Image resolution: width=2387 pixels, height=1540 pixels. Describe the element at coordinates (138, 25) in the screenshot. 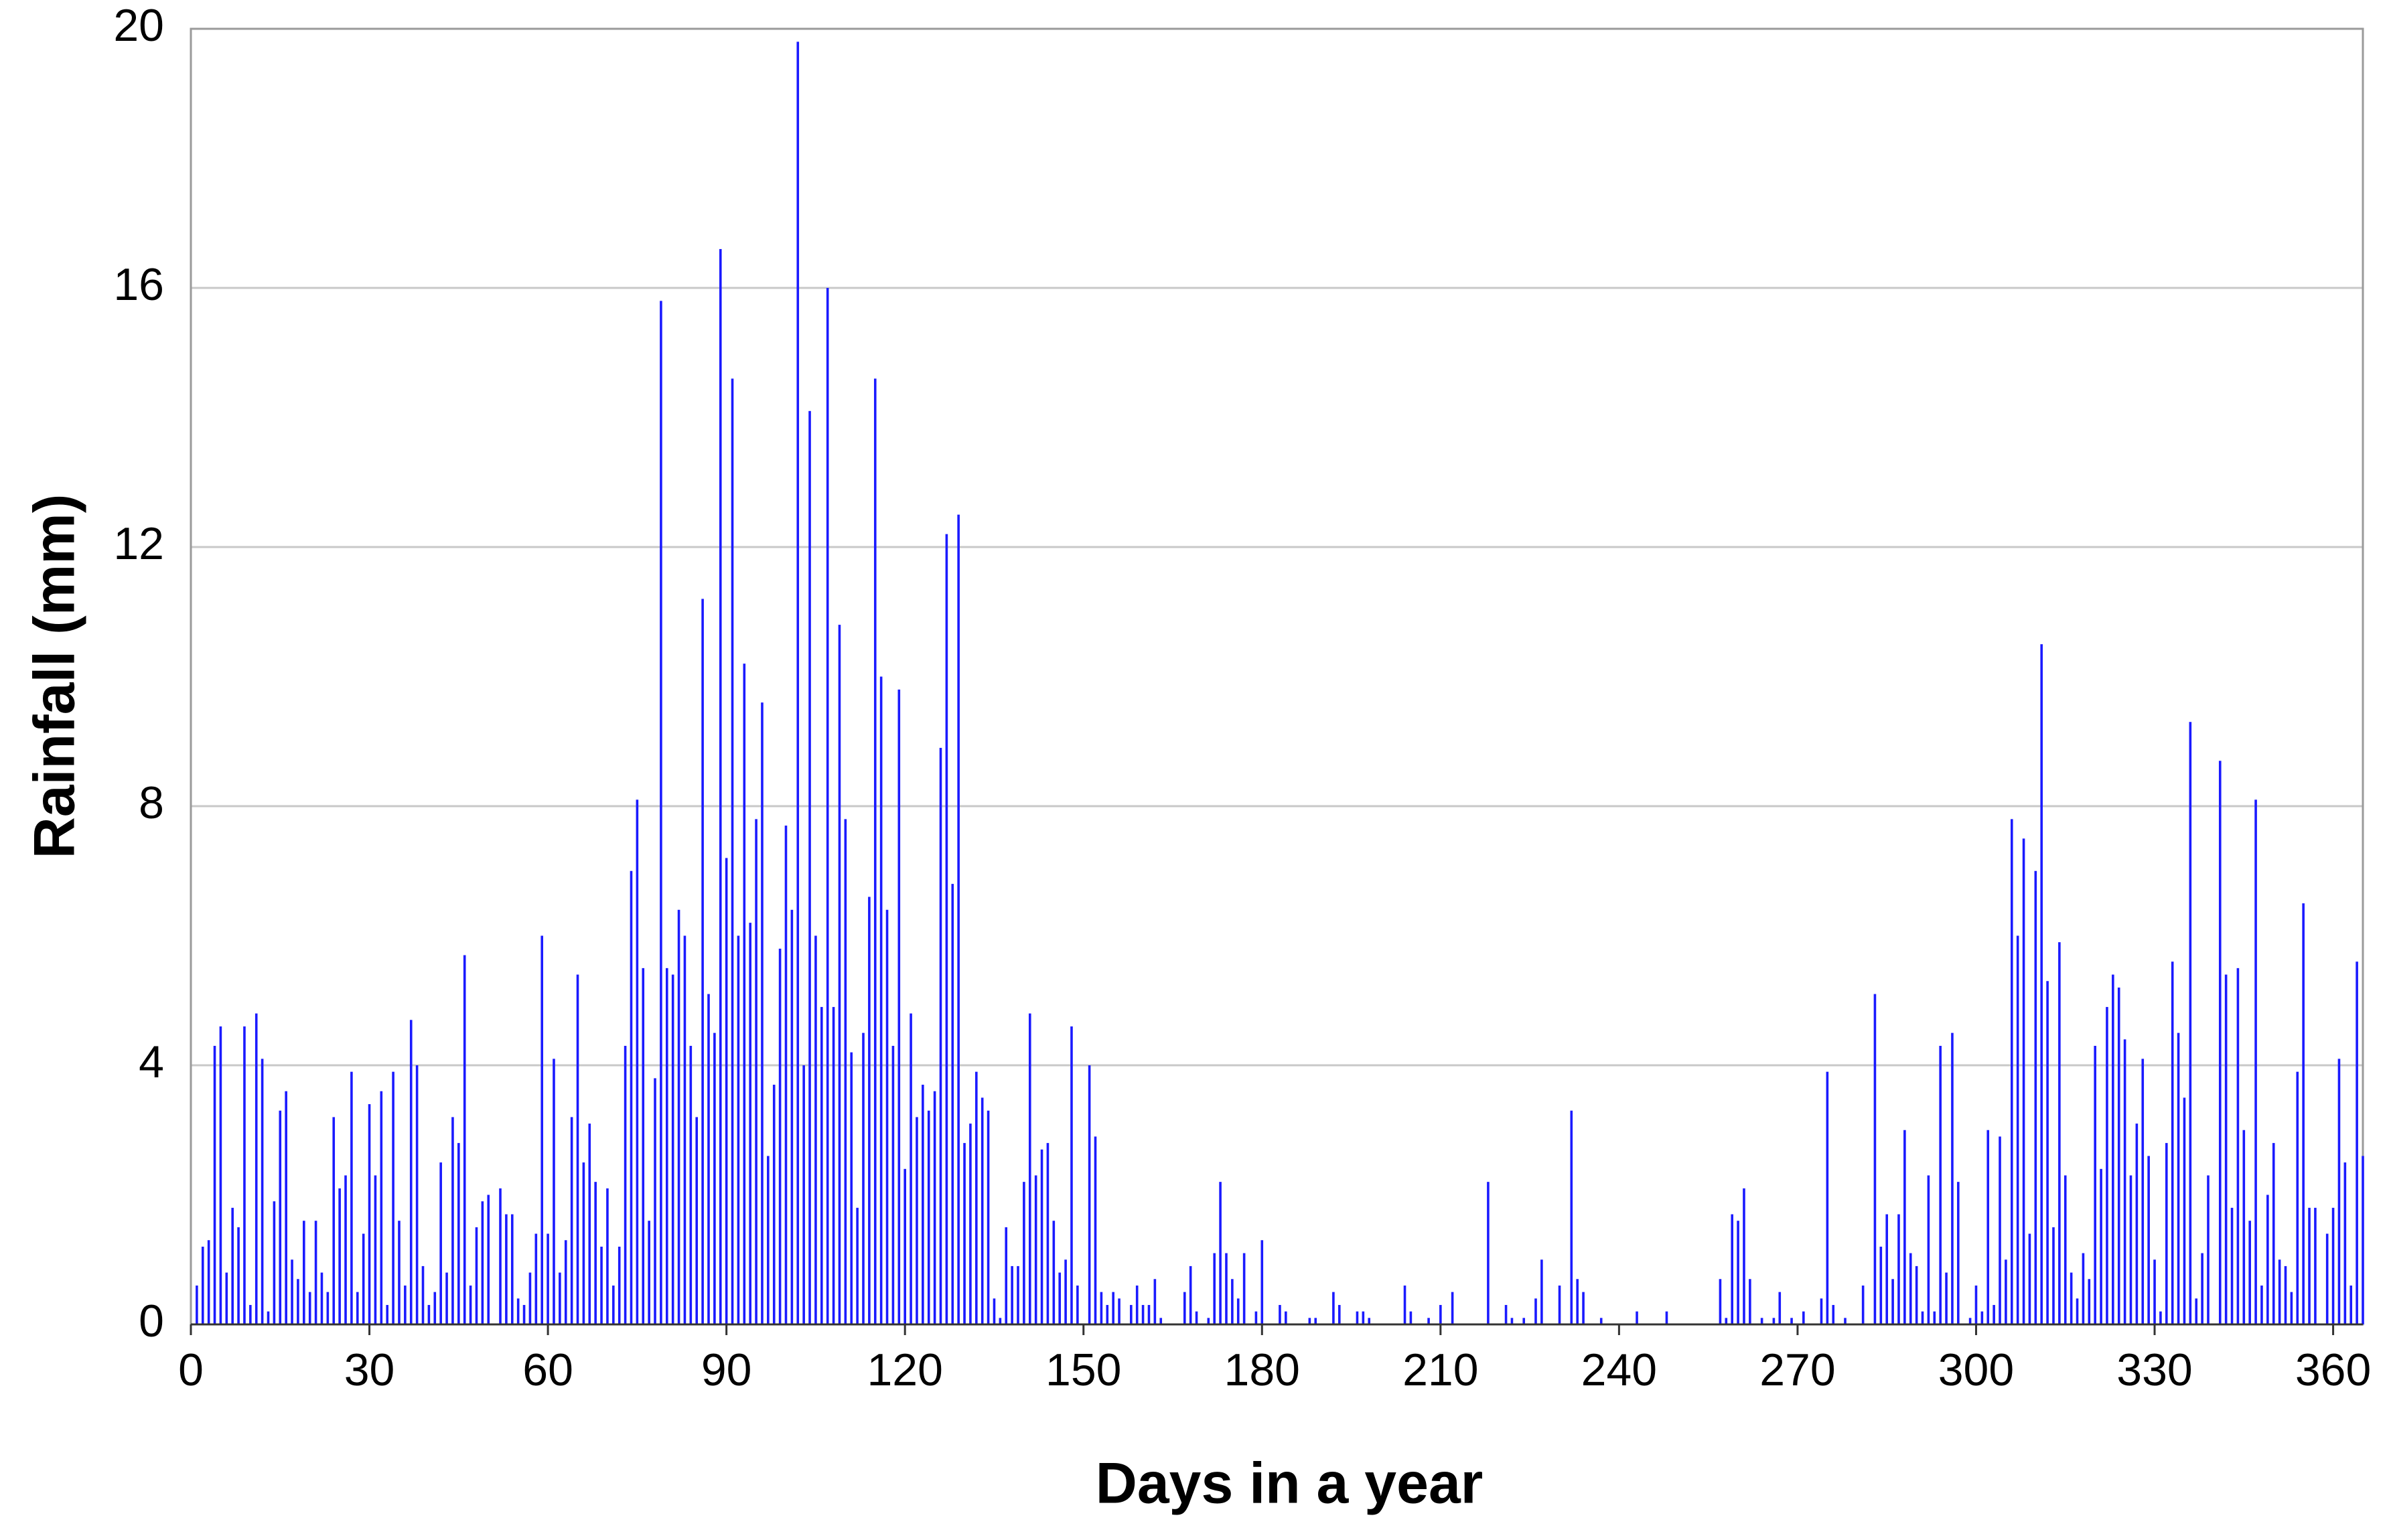

I see `y-tick-label: 20` at that location.